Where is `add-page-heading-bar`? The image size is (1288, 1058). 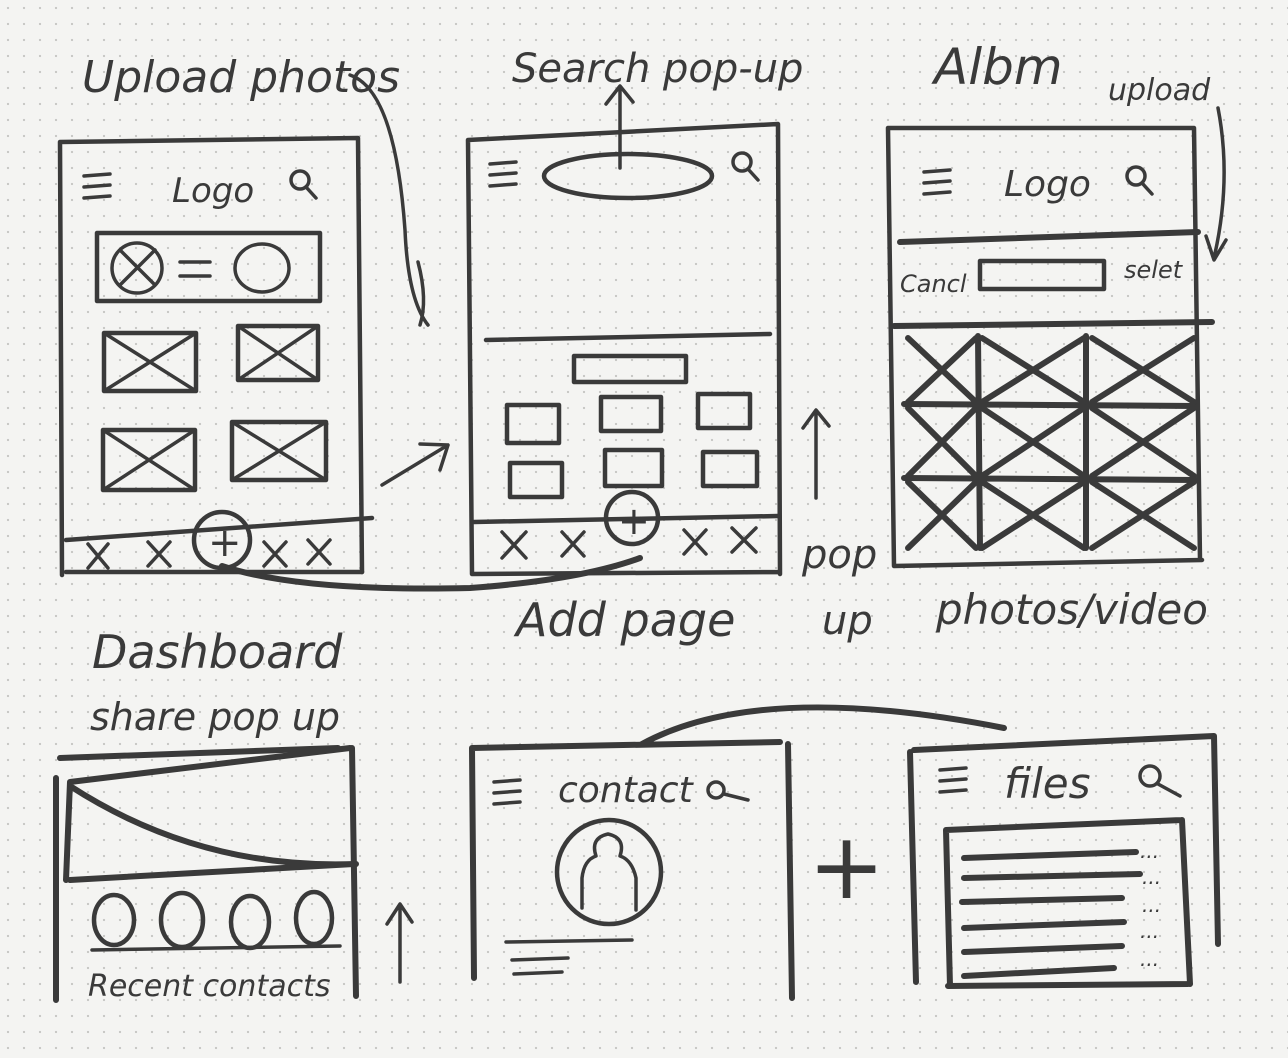
add-page-heading-bar is located at coordinates (630, 369).